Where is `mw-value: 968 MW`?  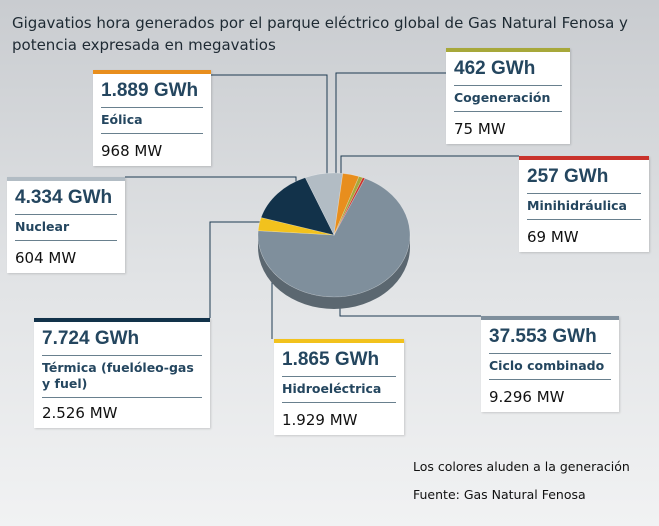 mw-value: 968 MW is located at coordinates (132, 151).